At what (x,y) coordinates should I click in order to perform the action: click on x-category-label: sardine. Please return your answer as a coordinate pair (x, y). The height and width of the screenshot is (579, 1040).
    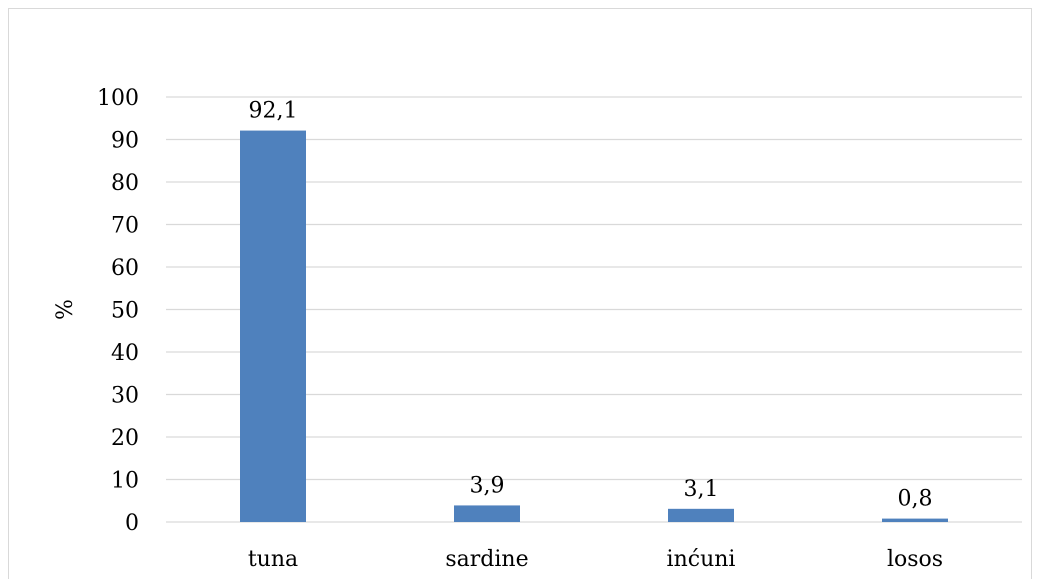
    Looking at the image, I should click on (486, 559).